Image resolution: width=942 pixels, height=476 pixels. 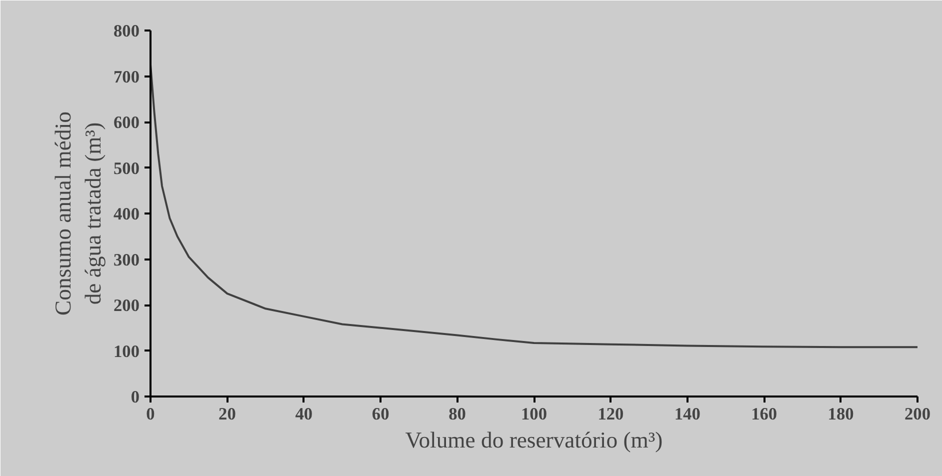 What do you see at coordinates (150, 414) in the screenshot?
I see `x-tick-label: 0` at bounding box center [150, 414].